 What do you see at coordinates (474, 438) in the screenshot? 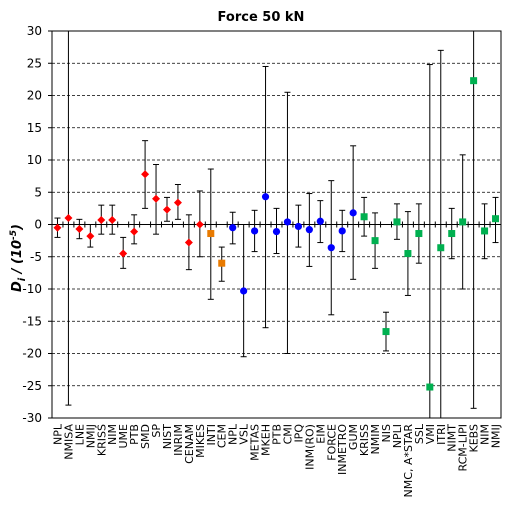
I see `x-tick-label: KEBS` at bounding box center [474, 438].